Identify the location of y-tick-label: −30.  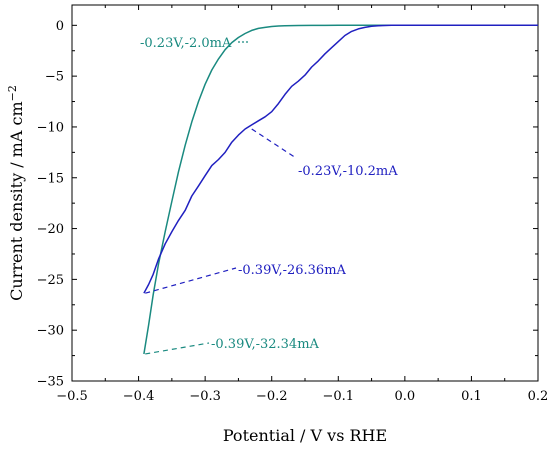
(50, 331).